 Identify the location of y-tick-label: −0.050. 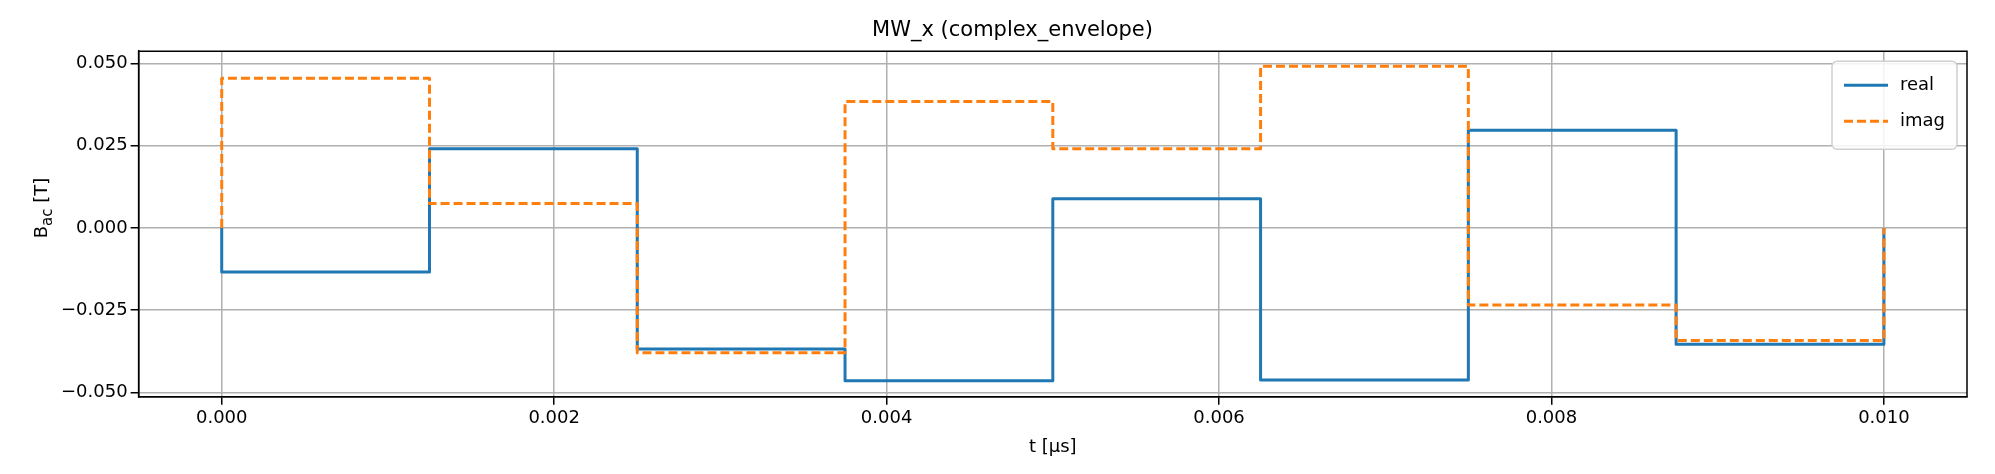
(94, 391).